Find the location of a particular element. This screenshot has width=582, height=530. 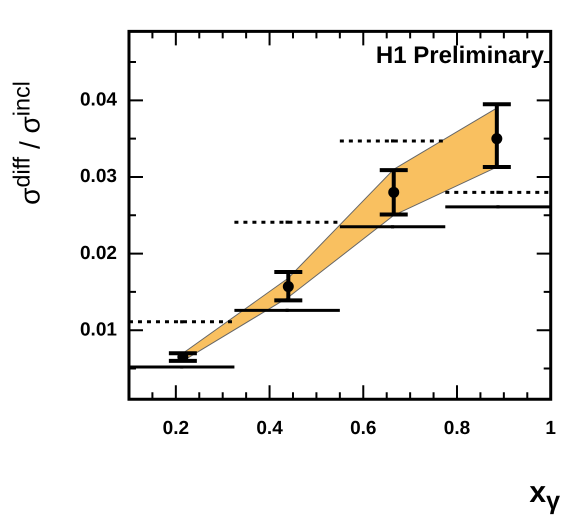

x-tick-label: 0.2 is located at coordinates (176, 428).